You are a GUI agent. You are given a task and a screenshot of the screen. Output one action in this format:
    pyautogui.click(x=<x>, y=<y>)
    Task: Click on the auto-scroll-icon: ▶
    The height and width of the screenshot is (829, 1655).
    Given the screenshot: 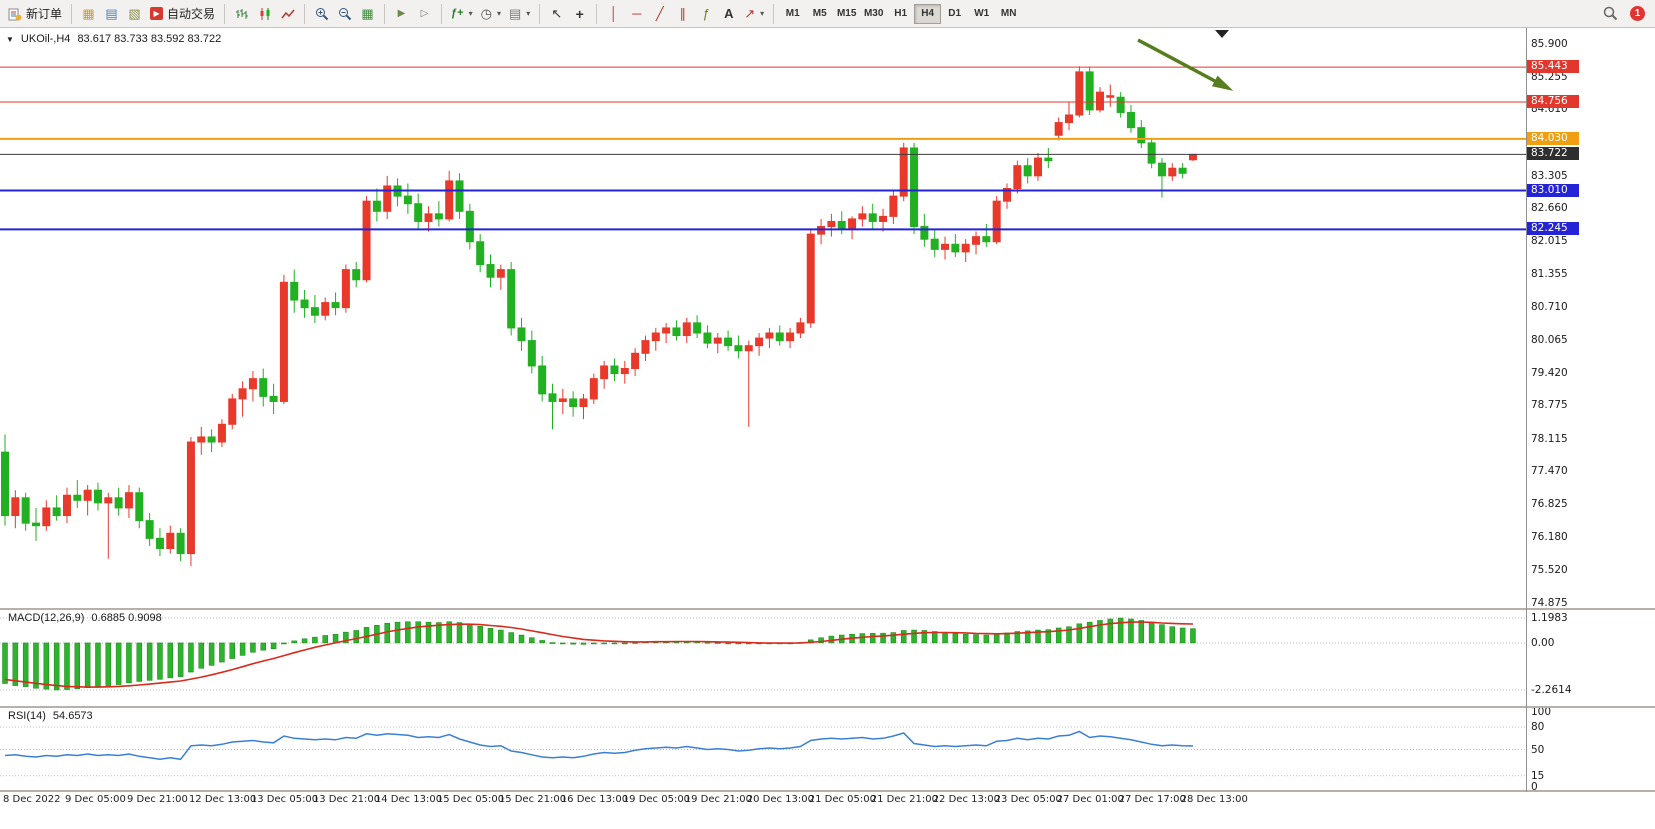 What is the action you would take?
    pyautogui.click(x=401, y=13)
    